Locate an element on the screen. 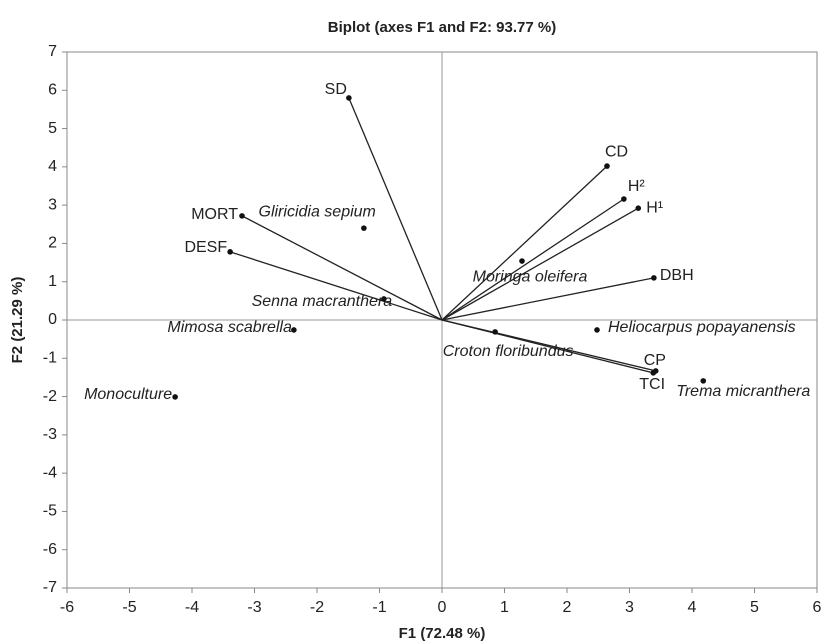  y-tick-label: 2 is located at coordinates (52, 243).